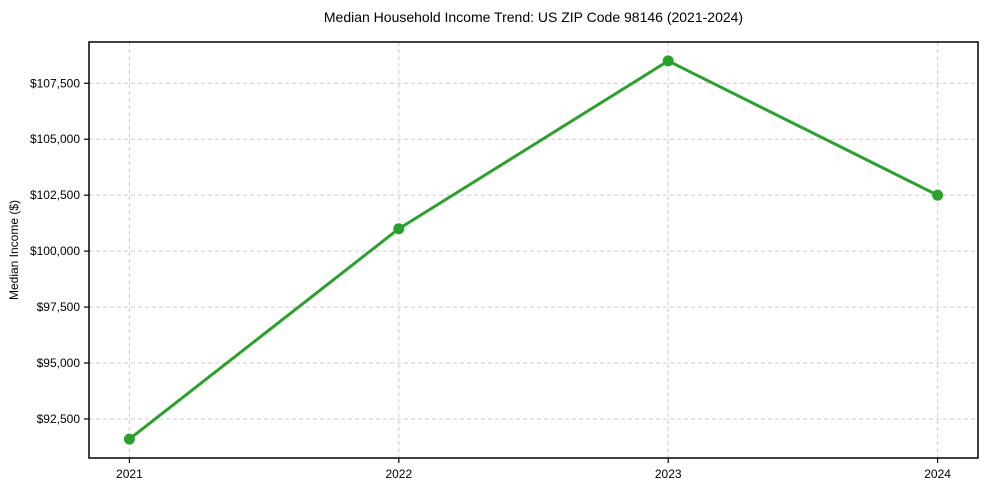 The image size is (989, 490). Describe the element at coordinates (55, 83) in the screenshot. I see `y-tick-label: $107,500` at that location.